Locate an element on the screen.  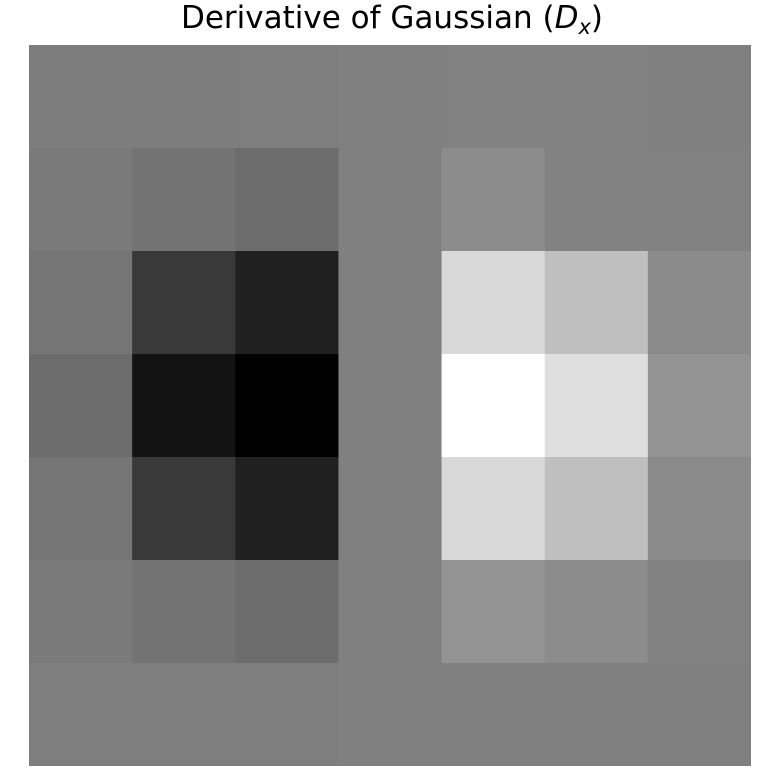
heatmap-cell-r3-c6 is located at coordinates (699, 406).